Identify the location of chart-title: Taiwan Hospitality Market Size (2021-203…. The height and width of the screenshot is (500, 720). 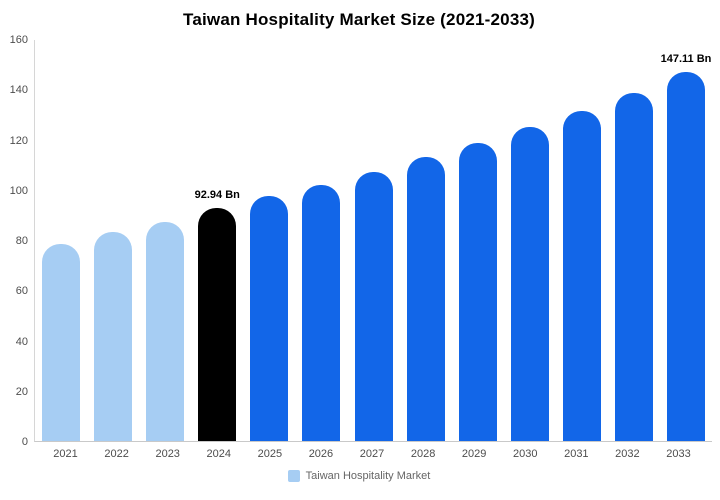
(359, 19).